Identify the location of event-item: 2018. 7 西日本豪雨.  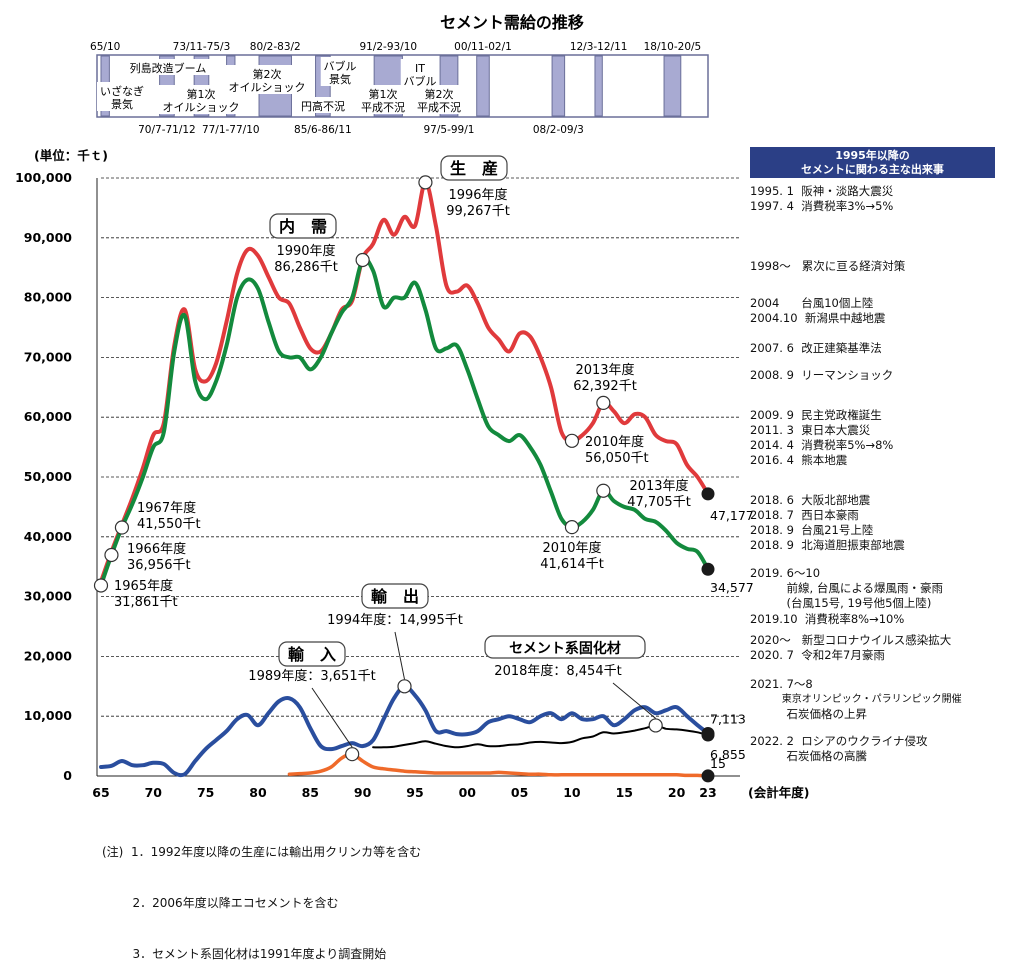
(804, 515).